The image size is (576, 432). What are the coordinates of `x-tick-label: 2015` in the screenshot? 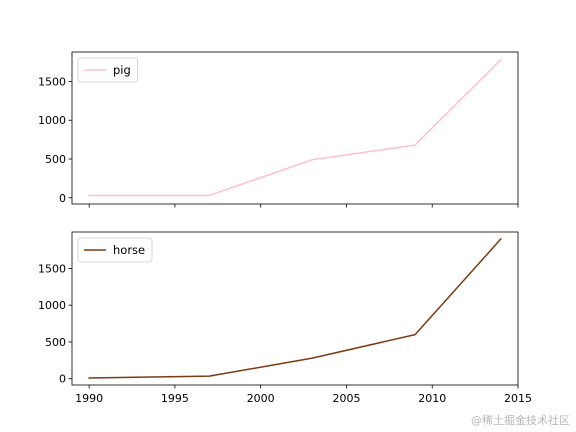 It's located at (518, 398).